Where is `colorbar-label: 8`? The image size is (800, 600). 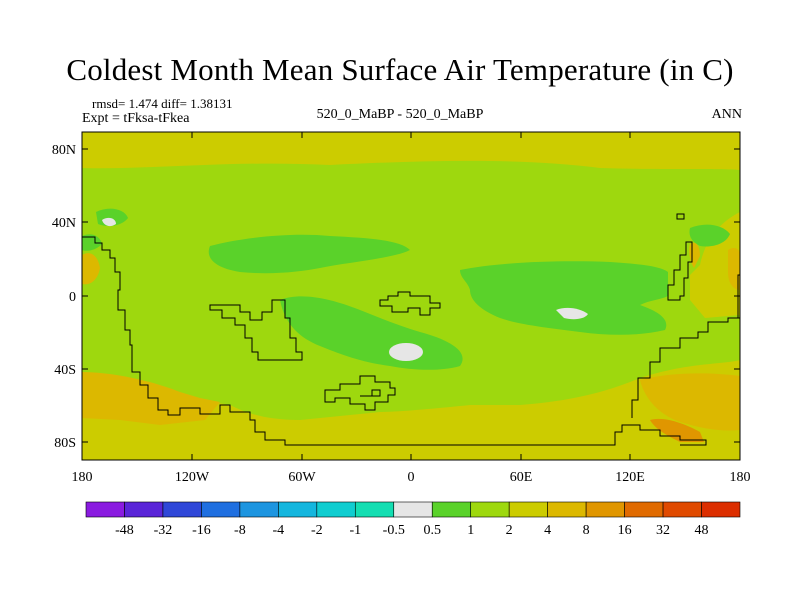 colorbar-label: 8 is located at coordinates (586, 530).